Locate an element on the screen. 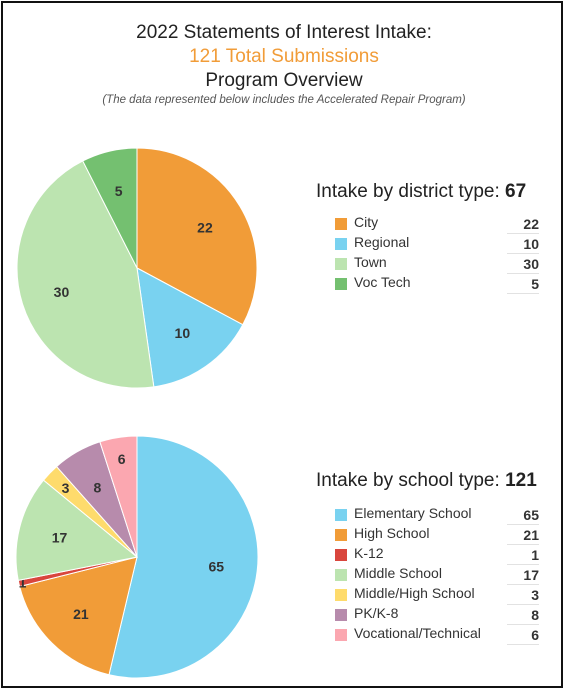  district-legend-value-regional: 10 is located at coordinates (523, 245).